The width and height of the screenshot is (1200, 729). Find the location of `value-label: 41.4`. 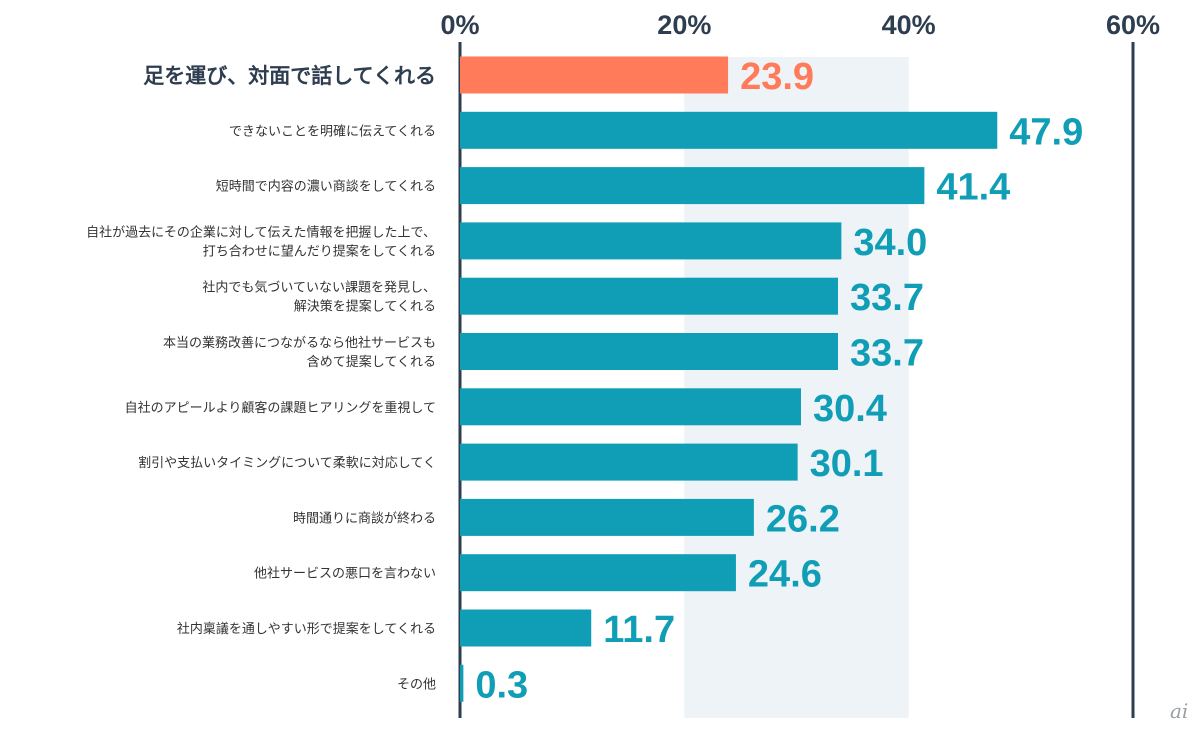

value-label: 41.4 is located at coordinates (973, 188).